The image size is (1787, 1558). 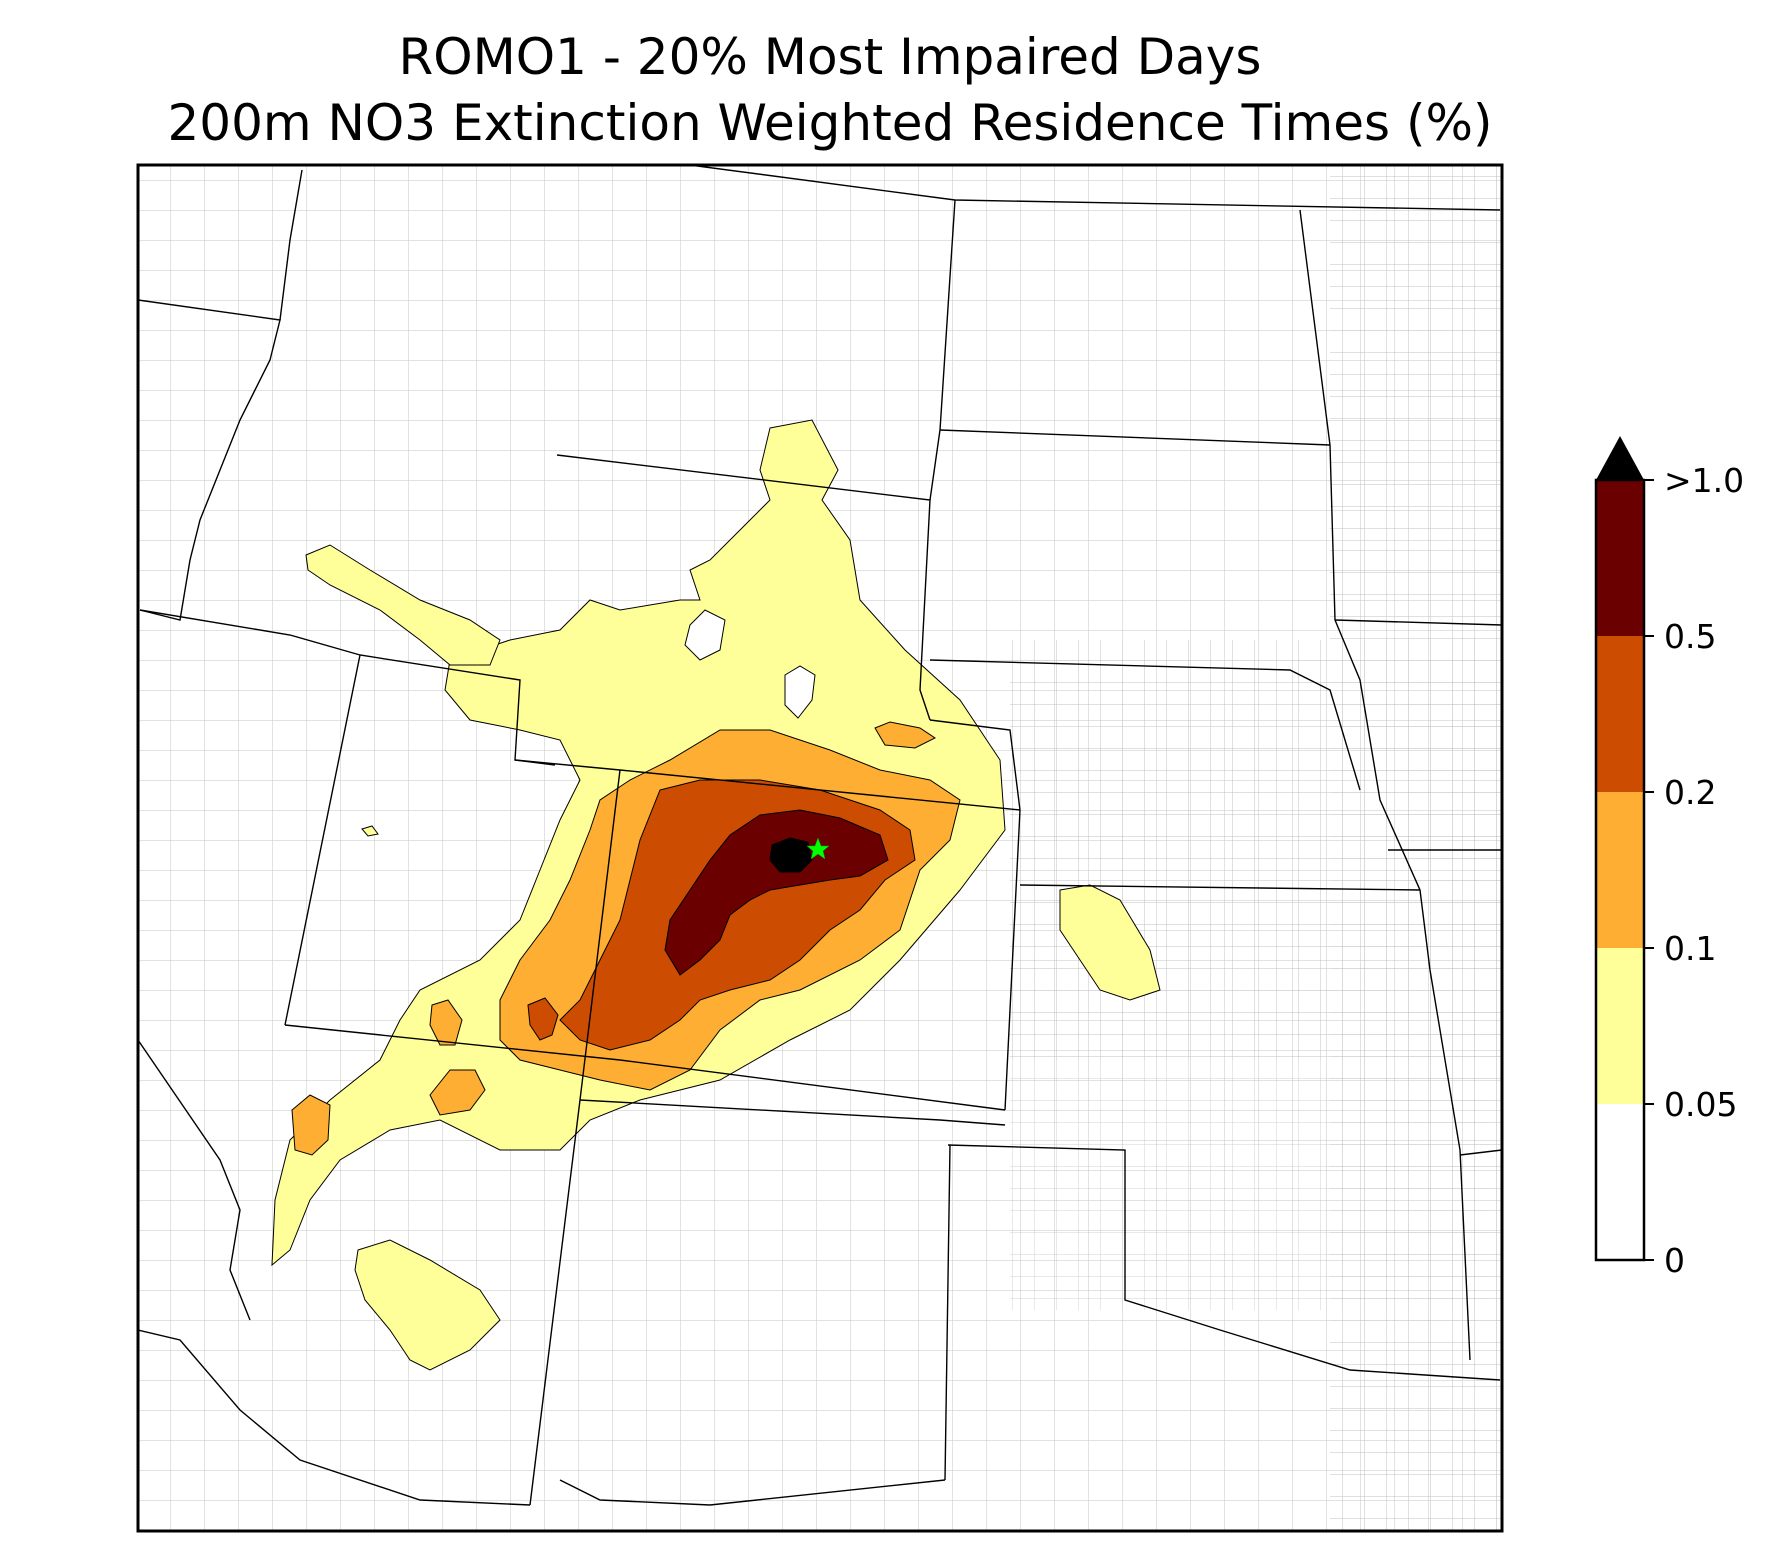 I want to click on colorbar-tick-label: 0.2, so click(x=1690, y=792).